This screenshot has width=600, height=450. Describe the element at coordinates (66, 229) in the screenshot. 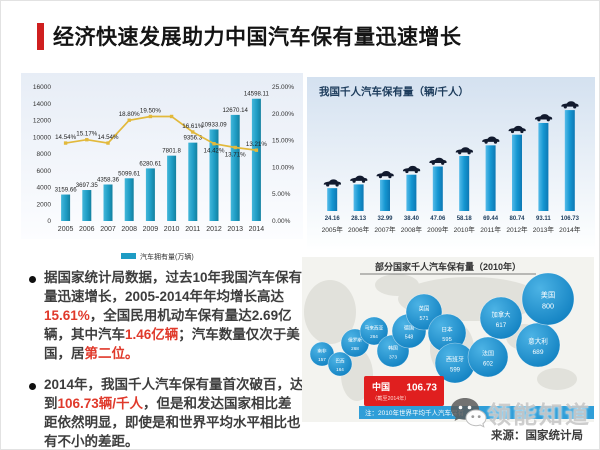

I see `x-axis-label: 2005` at that location.